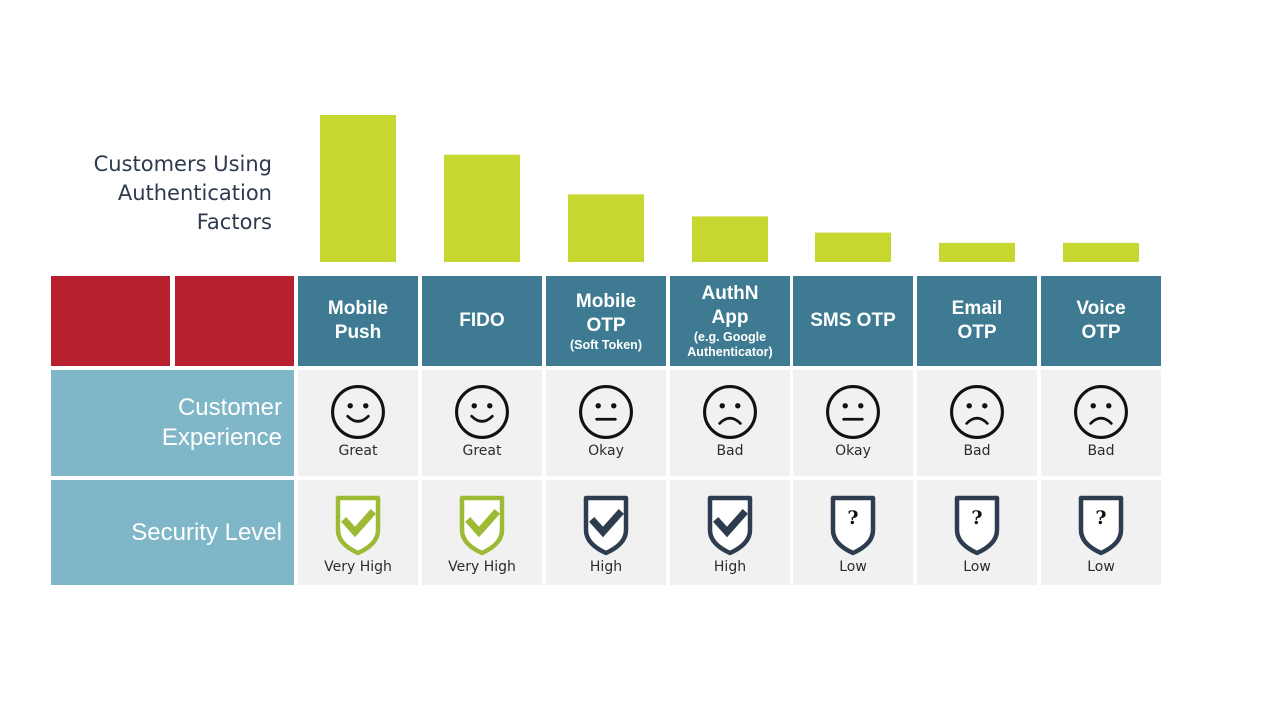 The image size is (1280, 720). I want to click on column-header-label: SMS OTP, so click(853, 320).